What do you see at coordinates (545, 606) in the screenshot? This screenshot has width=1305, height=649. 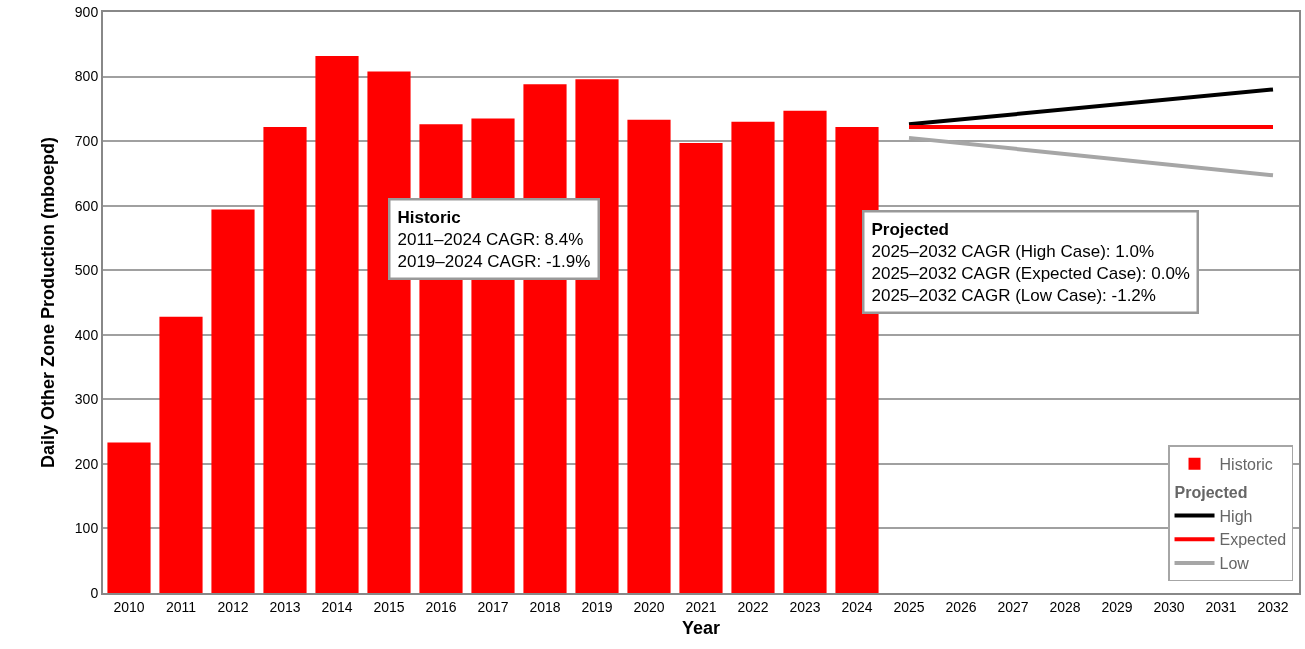 I see `x-tick-label: 2018` at bounding box center [545, 606].